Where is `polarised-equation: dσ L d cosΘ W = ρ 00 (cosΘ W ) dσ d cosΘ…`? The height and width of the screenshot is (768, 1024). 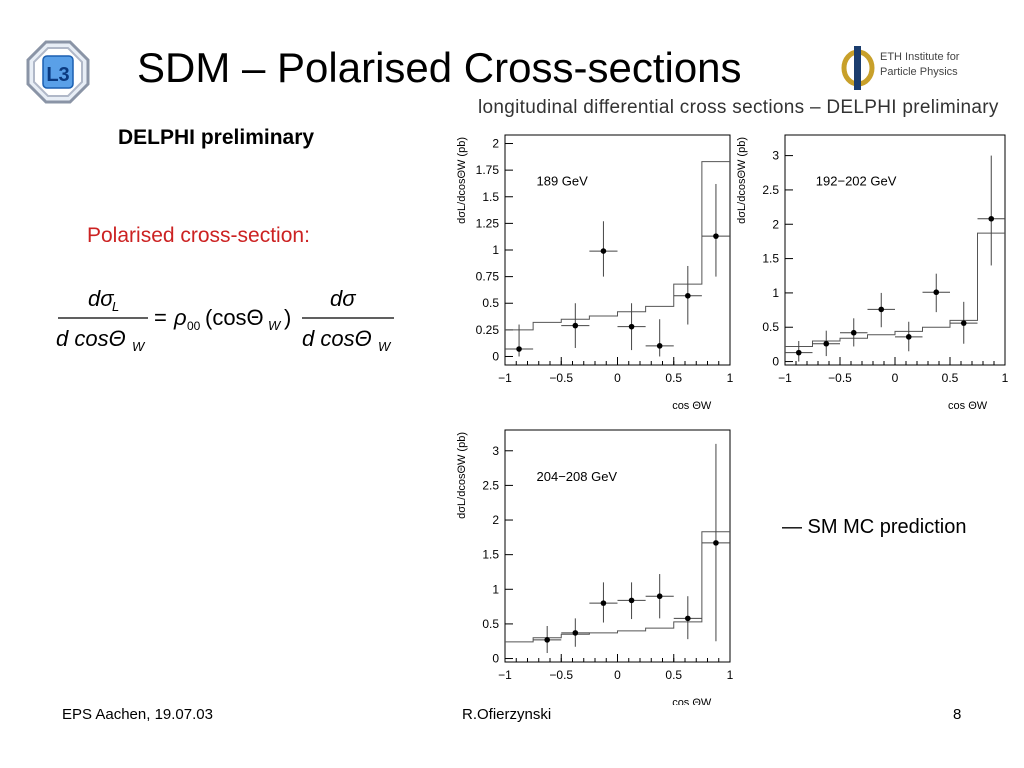 polarised-equation: dσ L d cosΘ W = ρ 00 (cosΘ W ) dσ d cosΘ… is located at coordinates (230, 320).